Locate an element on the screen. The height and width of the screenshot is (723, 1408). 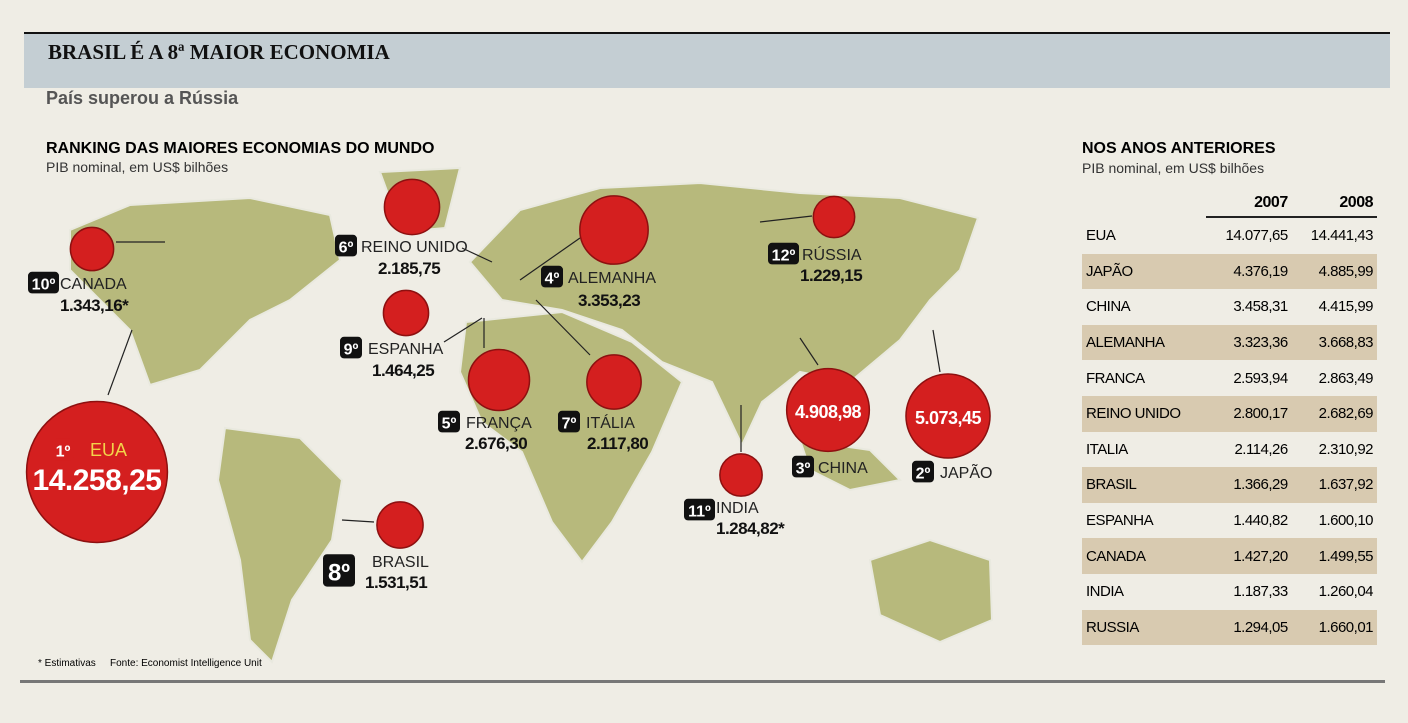
country-name: ITÁLIA is located at coordinates (610, 422).